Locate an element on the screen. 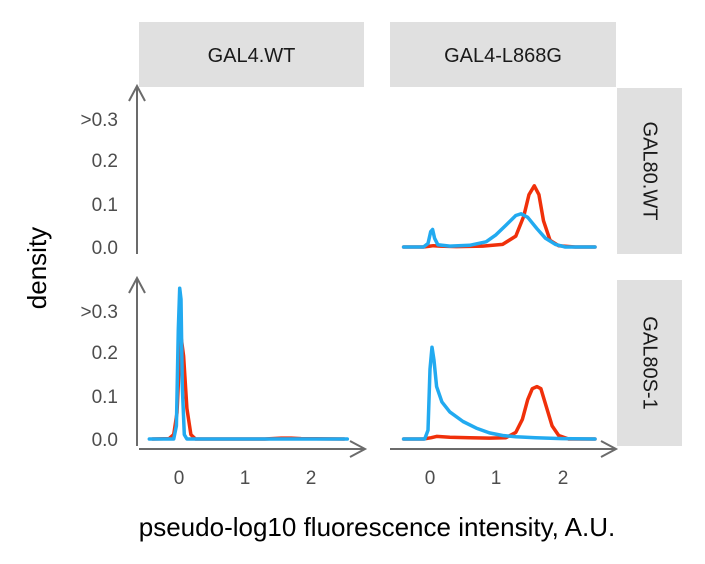 The image size is (705, 564). x-axis-right is located at coordinates (504, 449).